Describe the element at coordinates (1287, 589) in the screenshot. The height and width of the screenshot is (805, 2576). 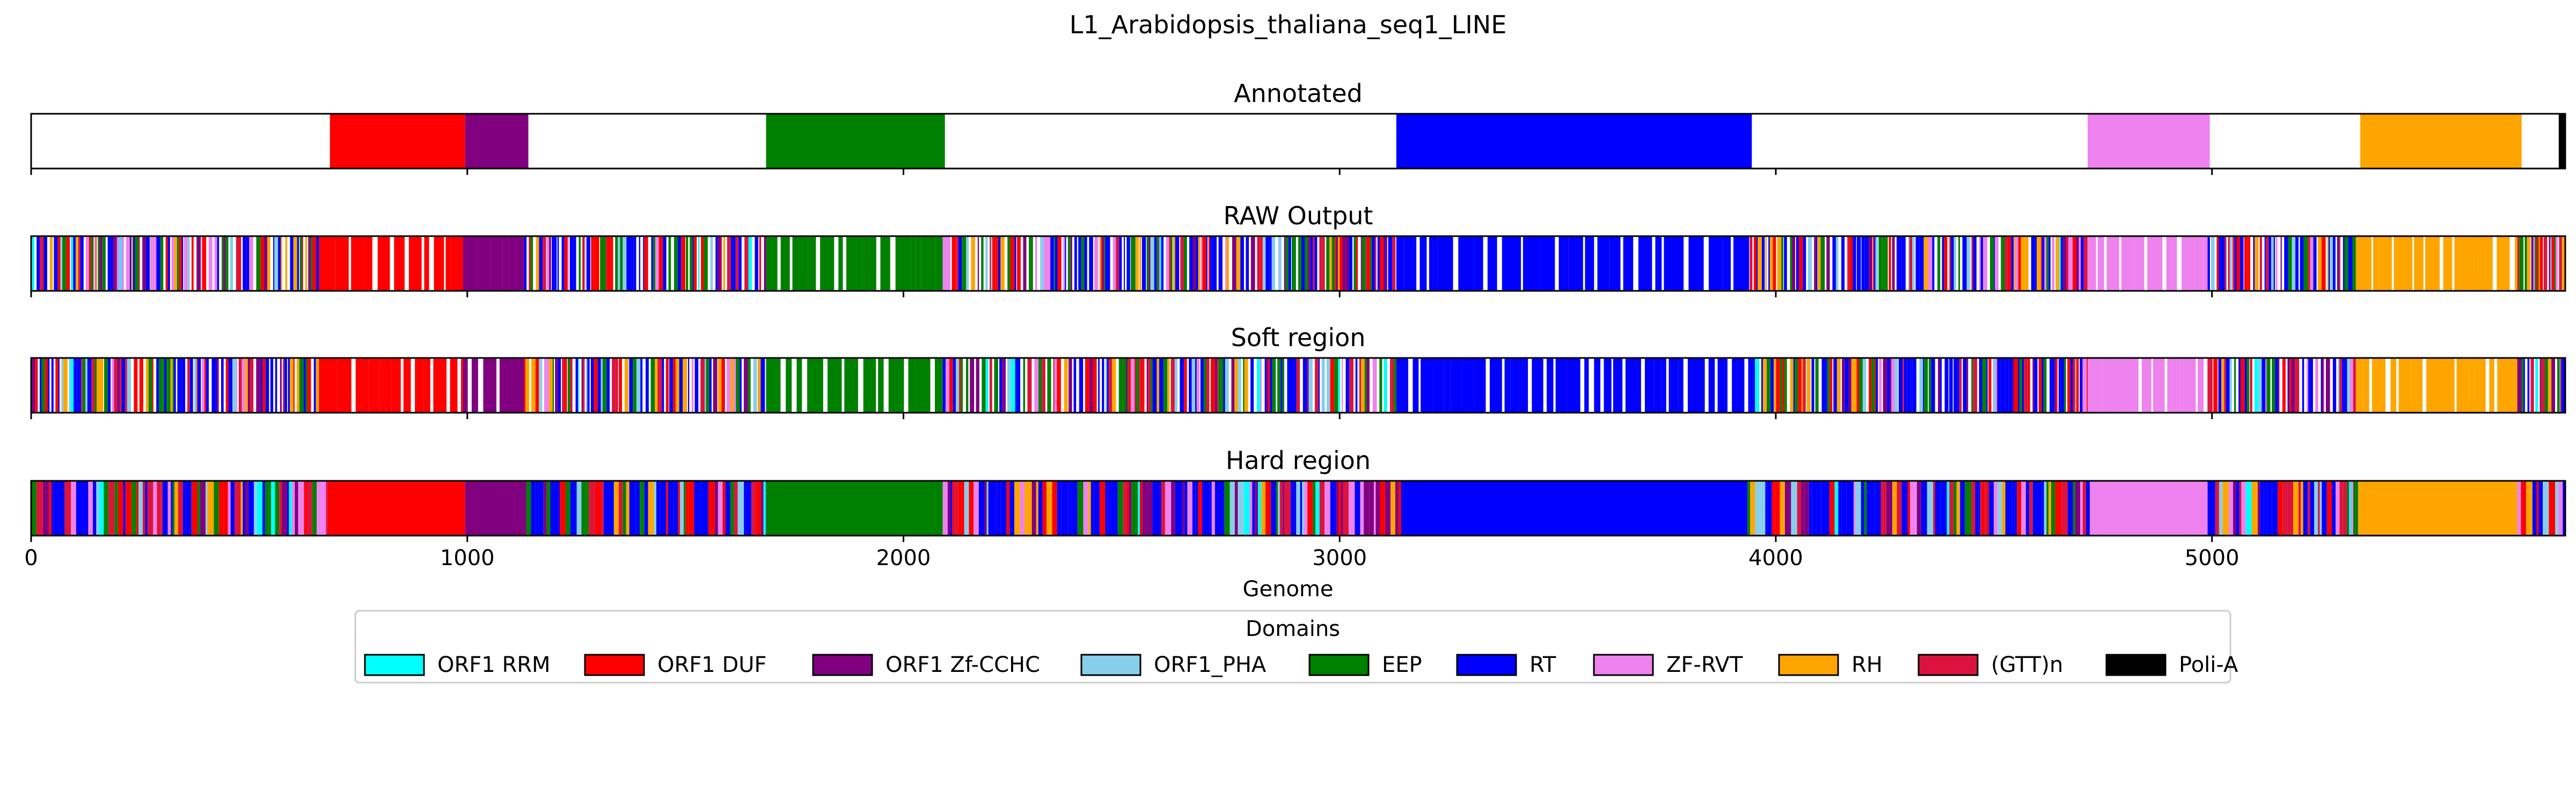
I see `x-axis-label: Genome` at that location.